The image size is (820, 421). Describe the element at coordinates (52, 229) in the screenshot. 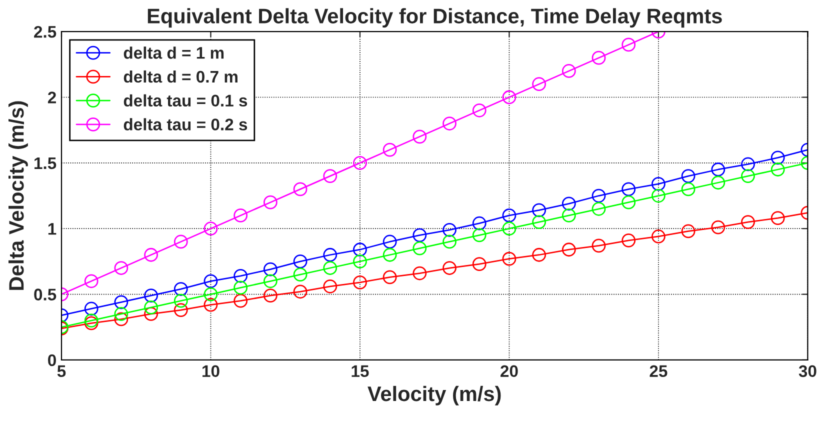

I see `y-tick-label: 1` at that location.